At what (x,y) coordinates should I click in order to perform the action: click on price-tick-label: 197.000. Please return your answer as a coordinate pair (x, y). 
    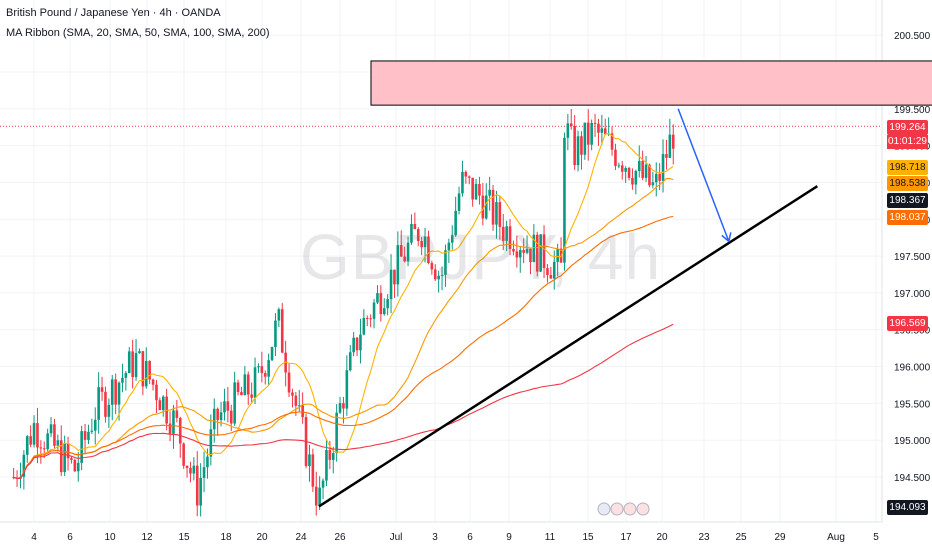
    Looking at the image, I should click on (912, 294).